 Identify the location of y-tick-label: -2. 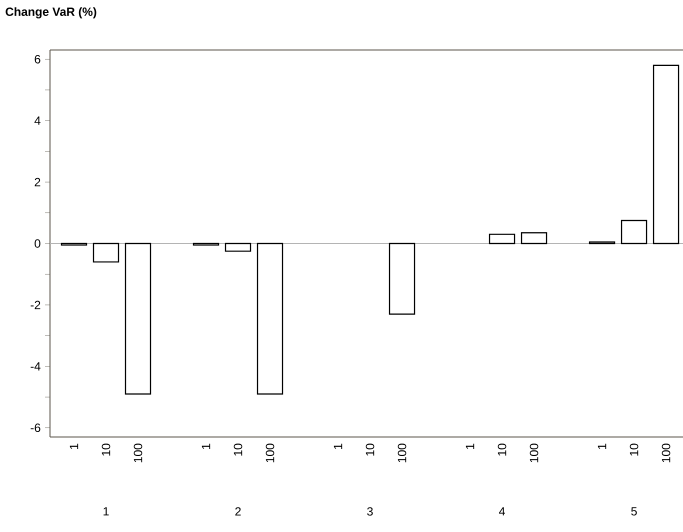
(35, 305).